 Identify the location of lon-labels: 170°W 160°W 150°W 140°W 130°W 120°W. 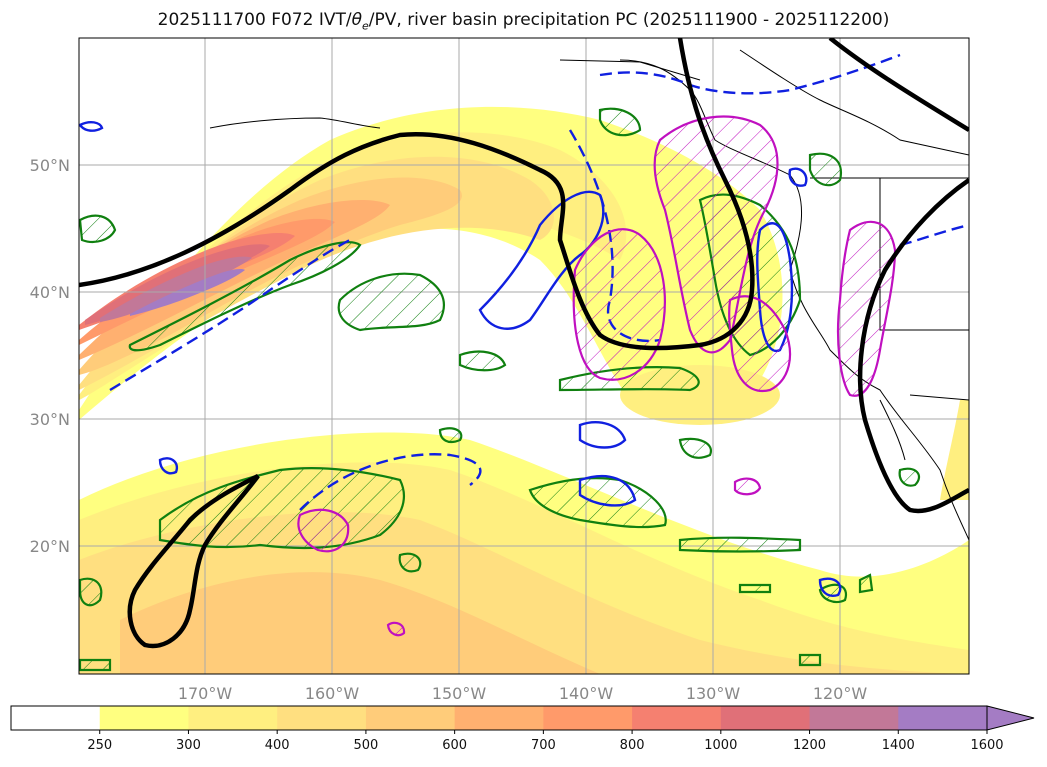
(523, 693).